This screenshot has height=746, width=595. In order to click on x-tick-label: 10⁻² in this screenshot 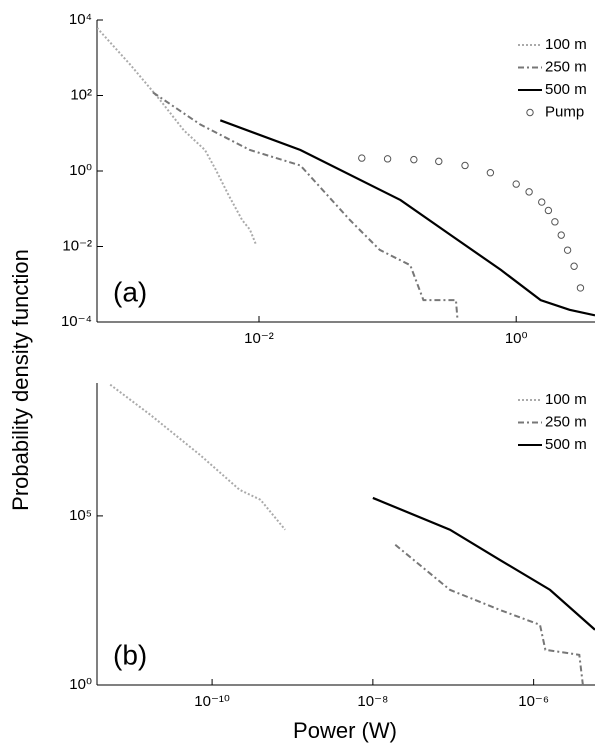, I will do `click(259, 338)`.